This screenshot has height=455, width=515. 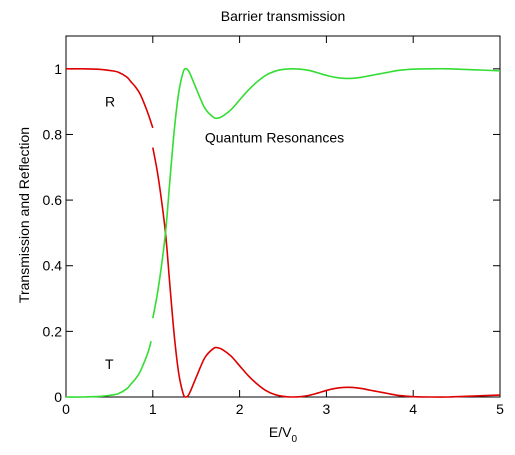 What do you see at coordinates (280, 432) in the screenshot?
I see `x-axis-label-main: E/V` at bounding box center [280, 432].